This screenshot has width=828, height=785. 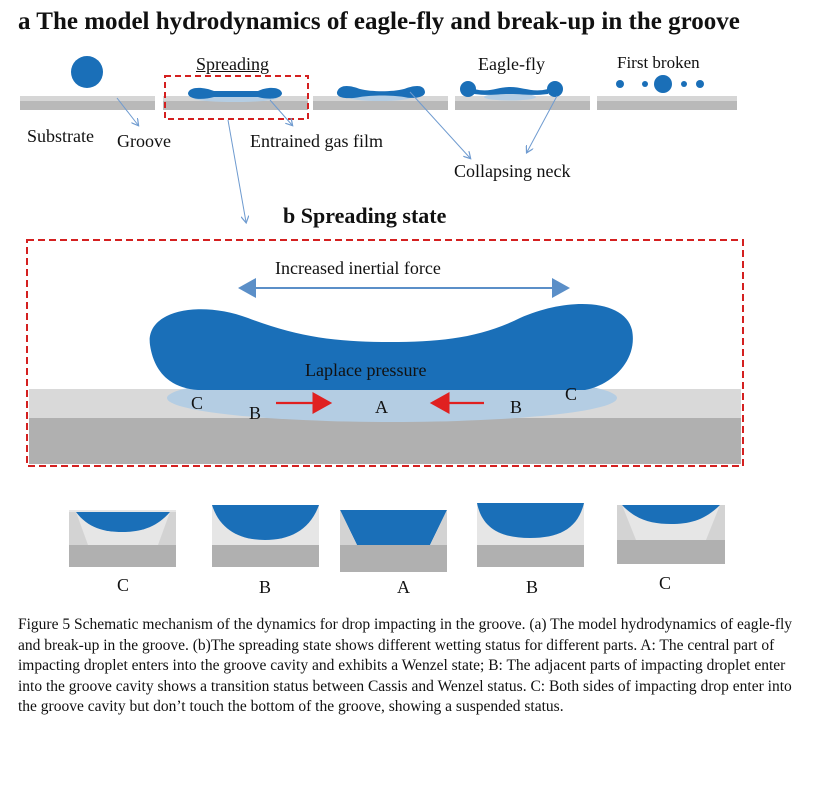 I want to click on broken-droplets, so click(x=660, y=84).